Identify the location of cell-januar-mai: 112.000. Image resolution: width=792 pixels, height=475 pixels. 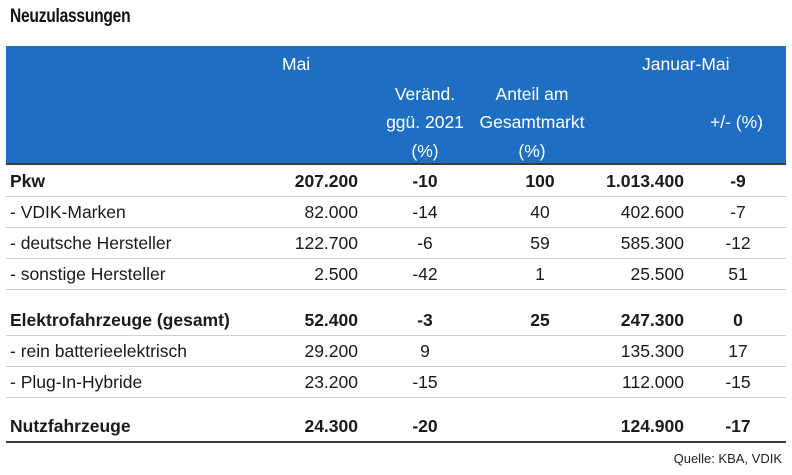
(653, 382).